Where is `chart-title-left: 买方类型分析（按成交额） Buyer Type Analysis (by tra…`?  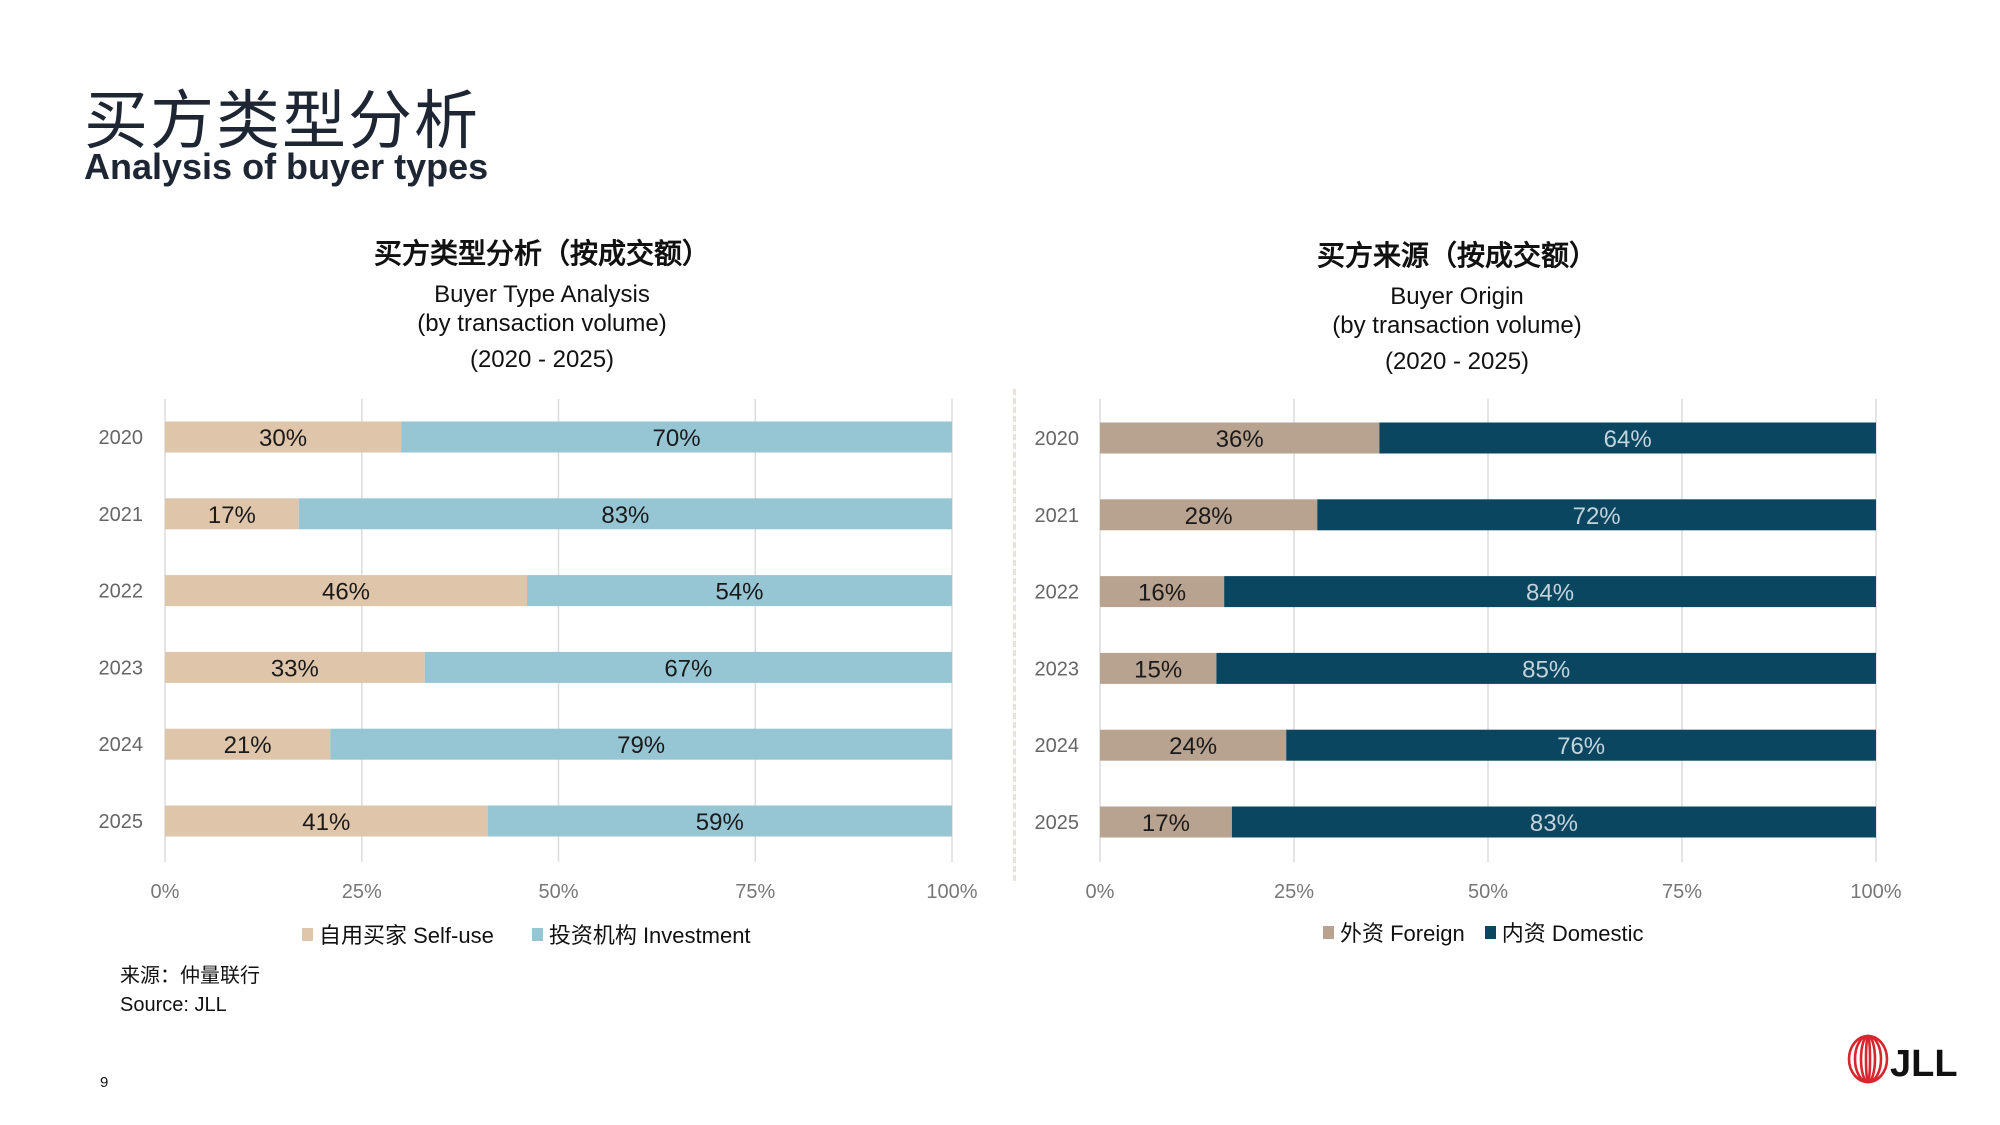
chart-title-left: 买方类型分析（按成交额） Buyer Type Analysis (by tra… is located at coordinates (542, 303).